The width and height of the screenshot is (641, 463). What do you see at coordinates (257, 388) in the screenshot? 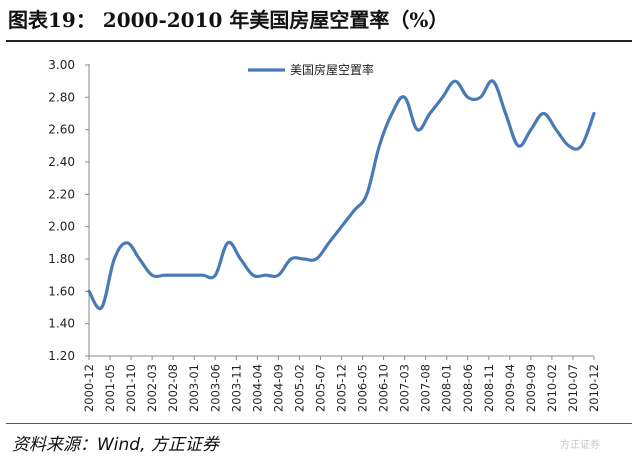
I see `x-tick-label: 2004-04` at bounding box center [257, 388].